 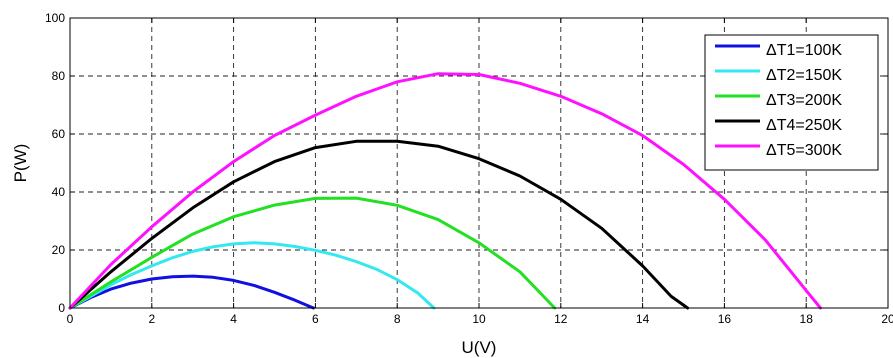 I want to click on x-tick-label: 18, so click(x=807, y=319).